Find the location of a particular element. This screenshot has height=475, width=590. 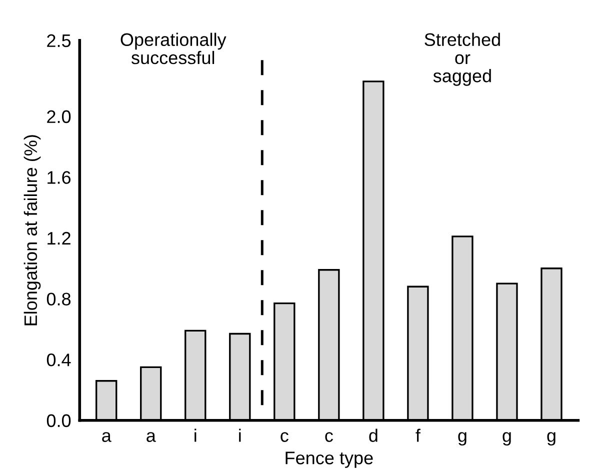

y-tick-label: 0.0 is located at coordinates (58, 421).